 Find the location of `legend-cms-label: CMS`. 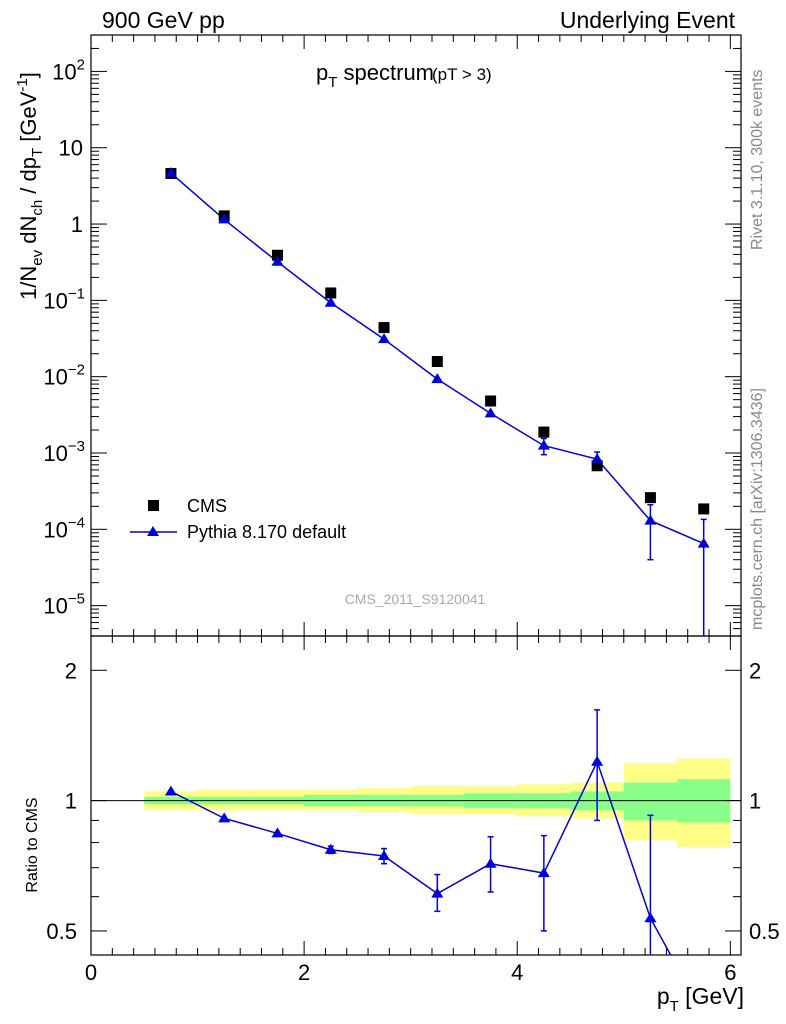

legend-cms-label: CMS is located at coordinates (207, 506).